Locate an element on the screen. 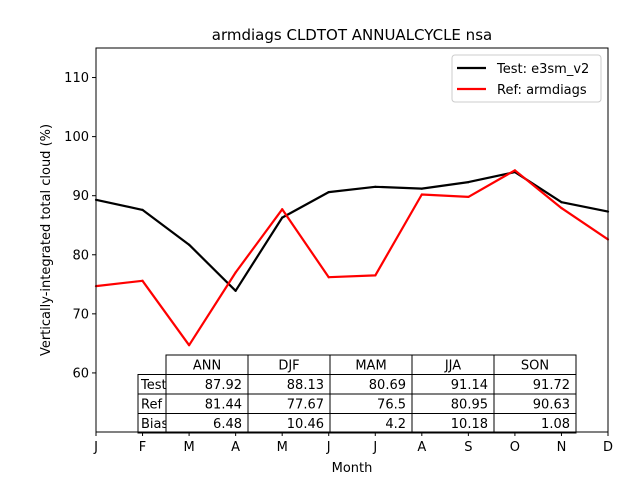 The height and width of the screenshot is (480, 640). x-axis-title: Month is located at coordinates (352, 468).